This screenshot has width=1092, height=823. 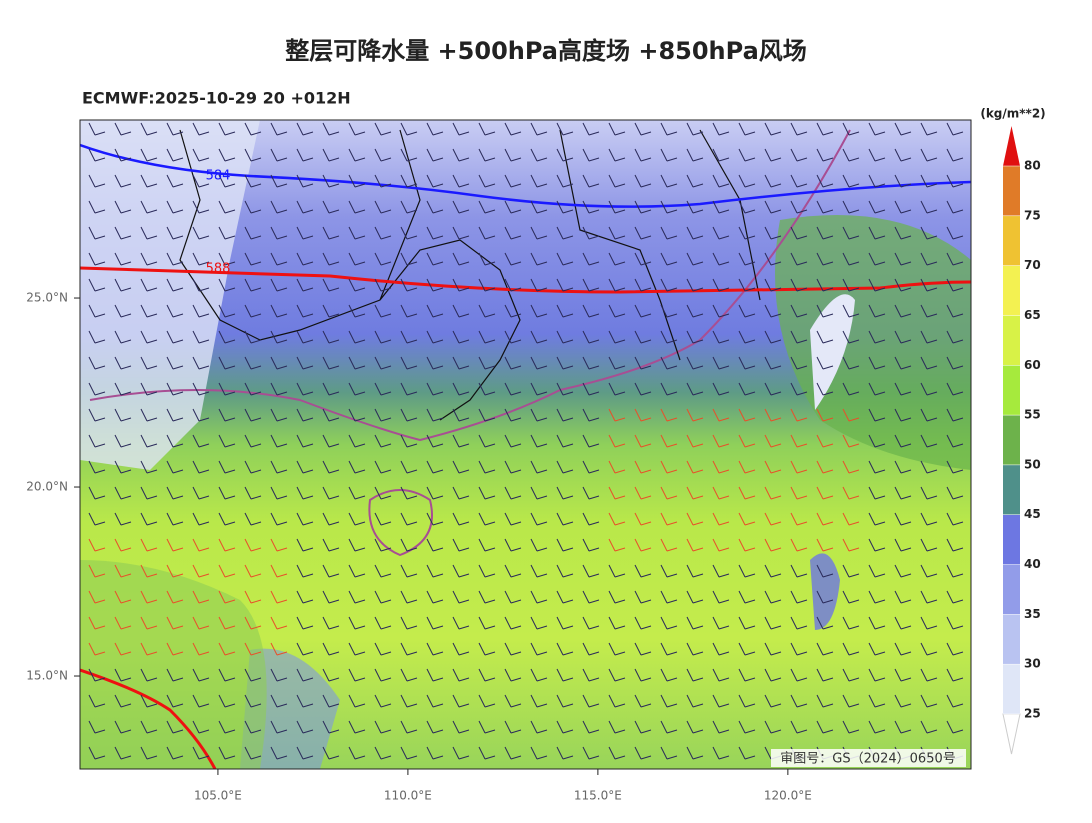 I want to click on taiwan, so click(x=832, y=352).